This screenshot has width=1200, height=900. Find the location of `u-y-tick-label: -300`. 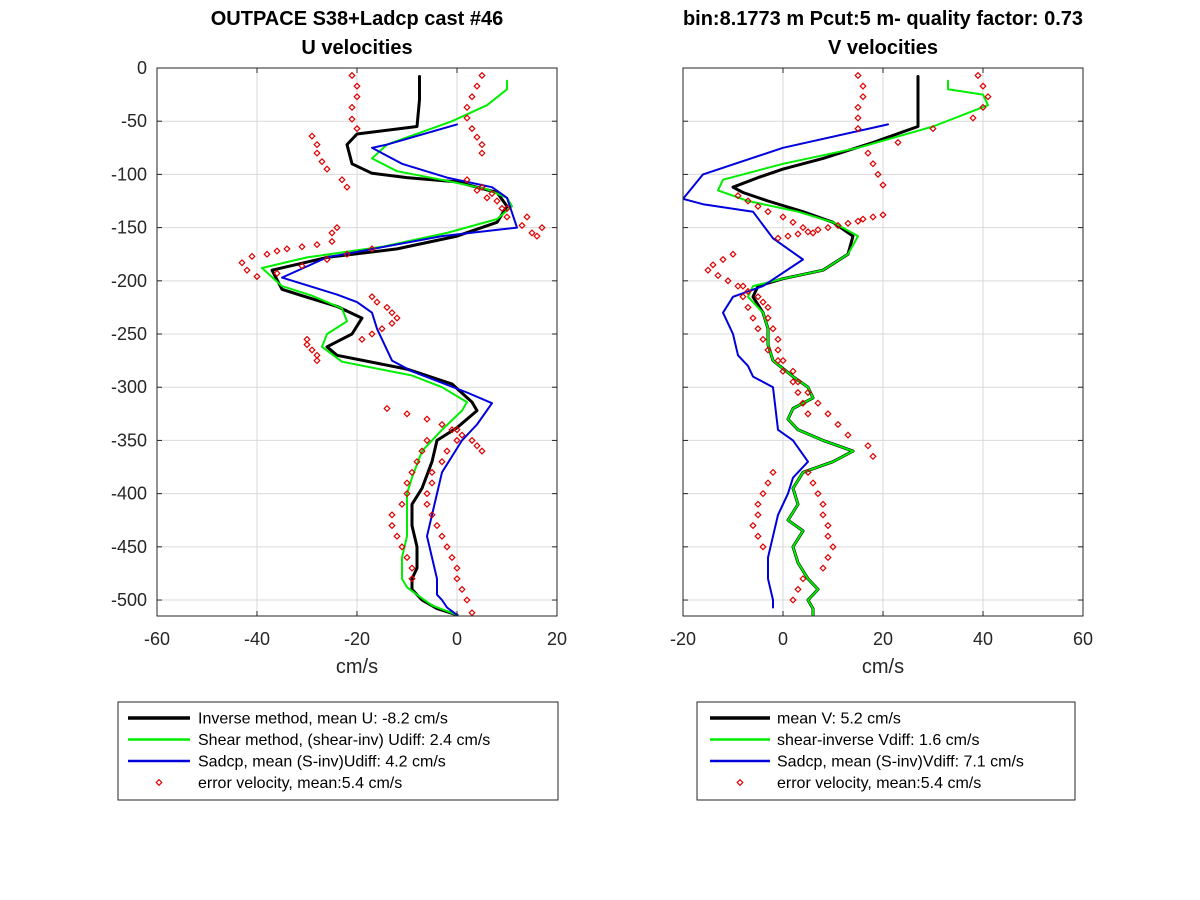

u-y-tick-label: -300 is located at coordinates (129, 387).